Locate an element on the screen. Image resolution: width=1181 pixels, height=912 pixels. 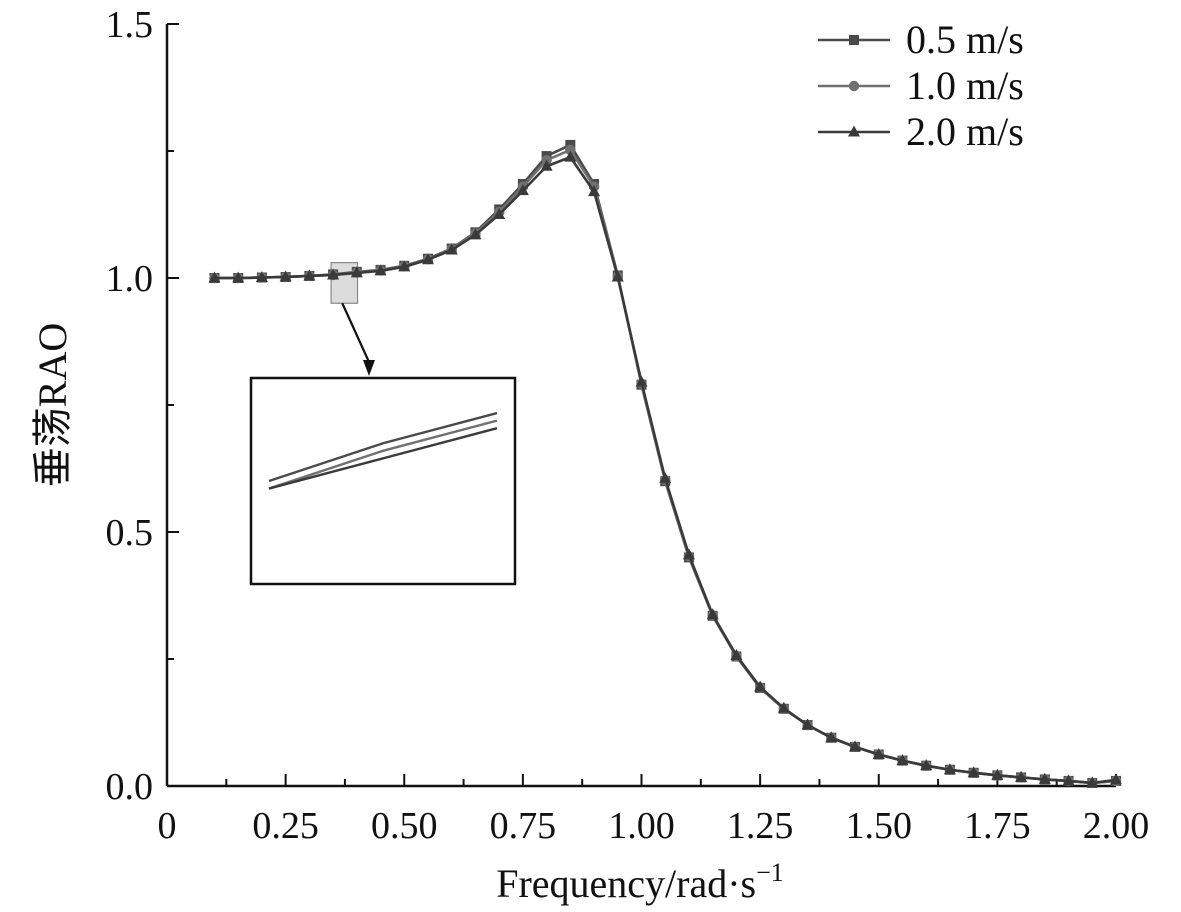
legend-item-1: 0.5 m/s is located at coordinates (921, 39).